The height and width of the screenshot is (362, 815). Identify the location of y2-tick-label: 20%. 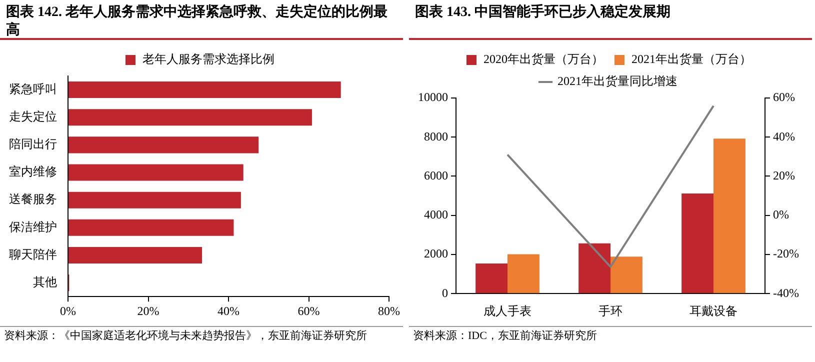
(784, 175).